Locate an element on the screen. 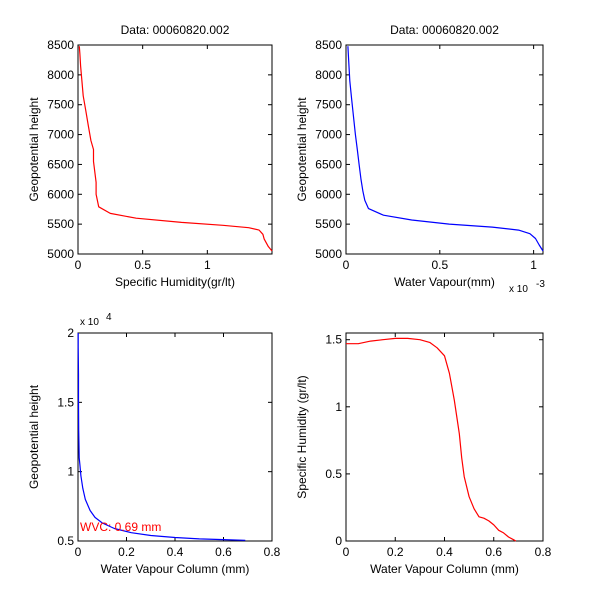 The image size is (600, 610). y-tick-label: 2 is located at coordinates (70, 333).